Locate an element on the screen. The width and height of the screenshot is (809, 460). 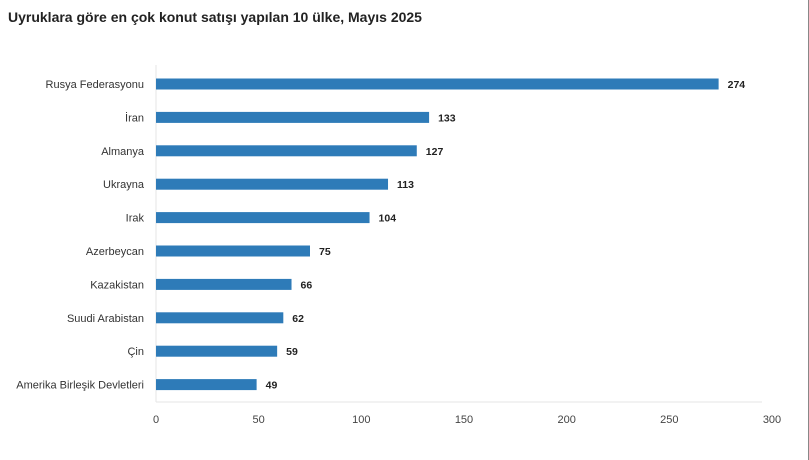
data-label: 49 is located at coordinates (272, 386).